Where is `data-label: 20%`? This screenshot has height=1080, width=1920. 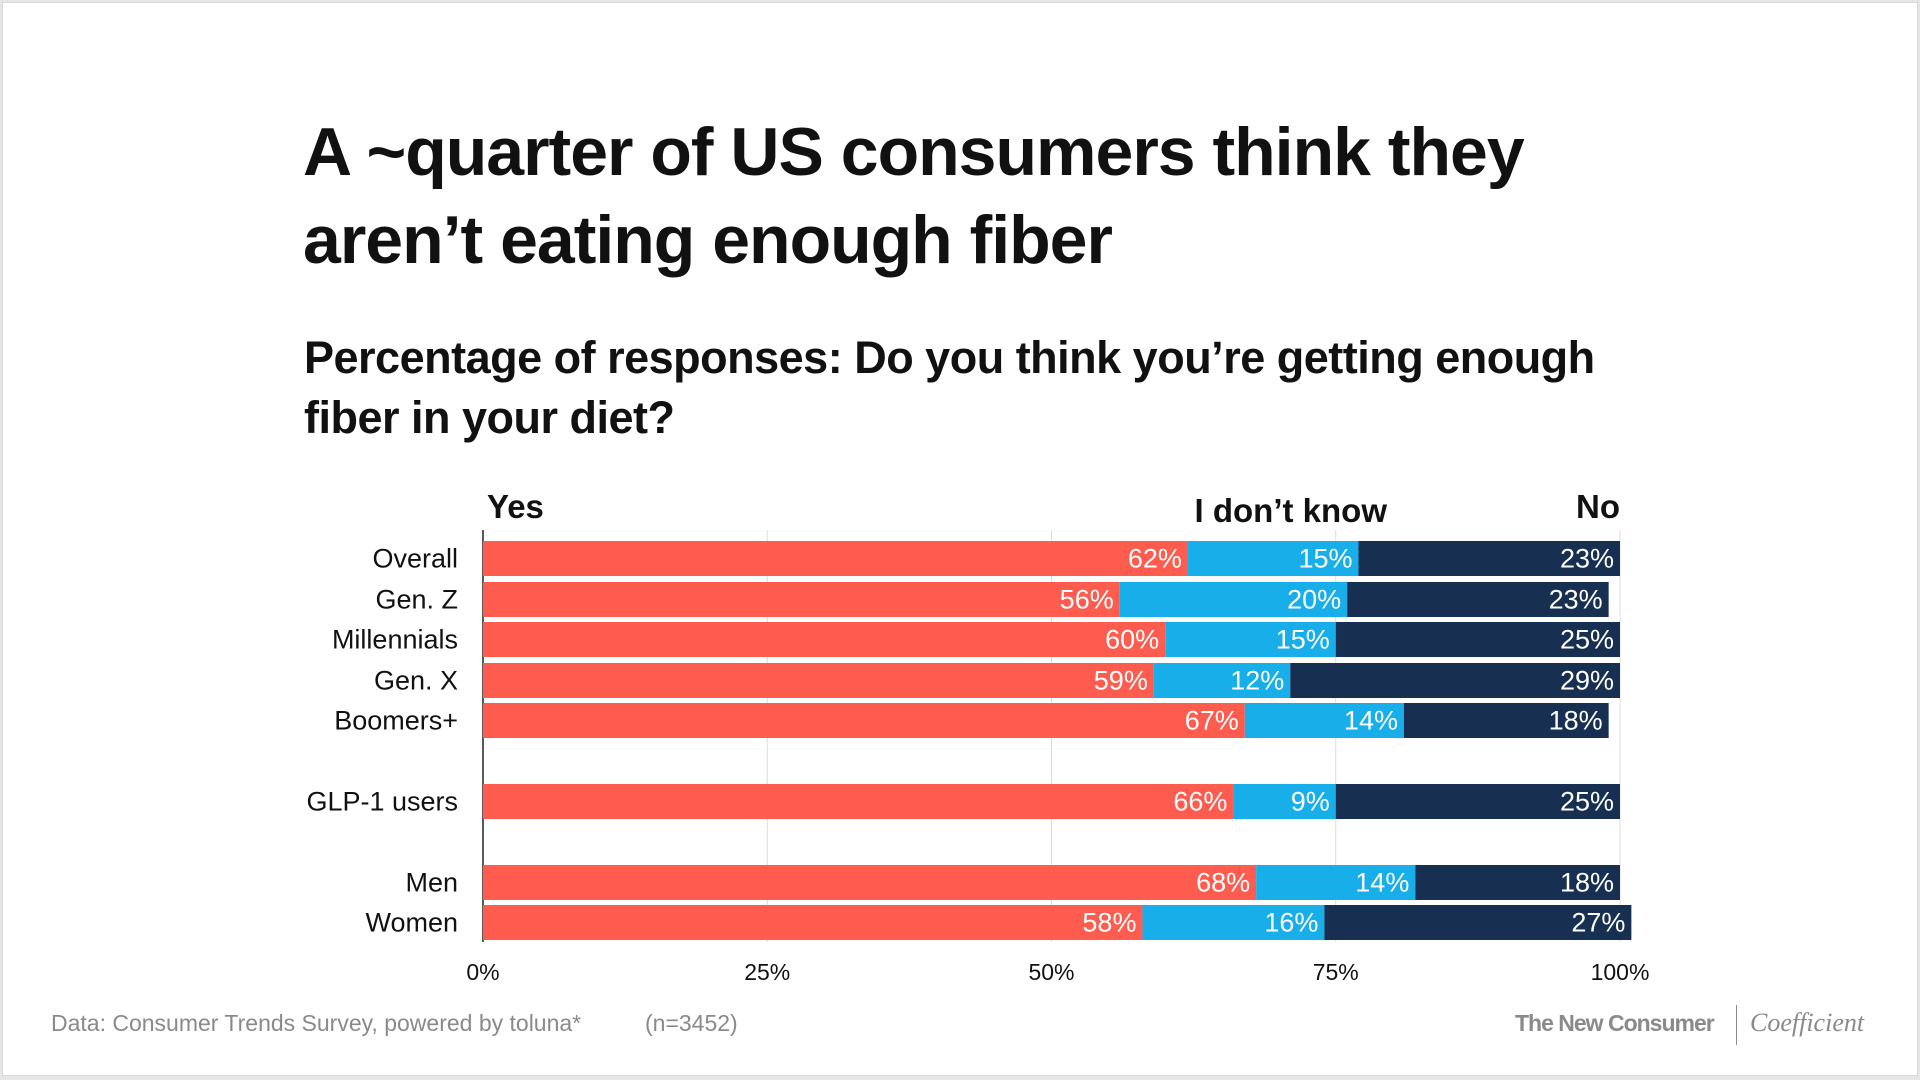
data-label: 20% is located at coordinates (1314, 600).